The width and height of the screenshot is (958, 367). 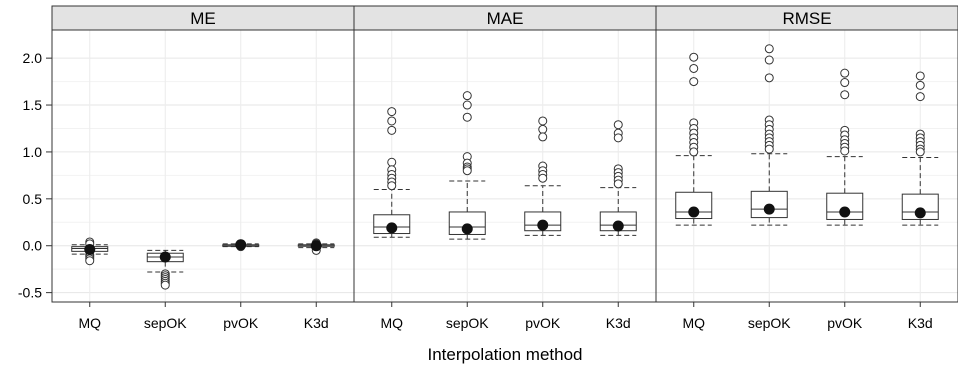 What do you see at coordinates (33, 152) in the screenshot?
I see `y-tick-label: 1.0` at bounding box center [33, 152].